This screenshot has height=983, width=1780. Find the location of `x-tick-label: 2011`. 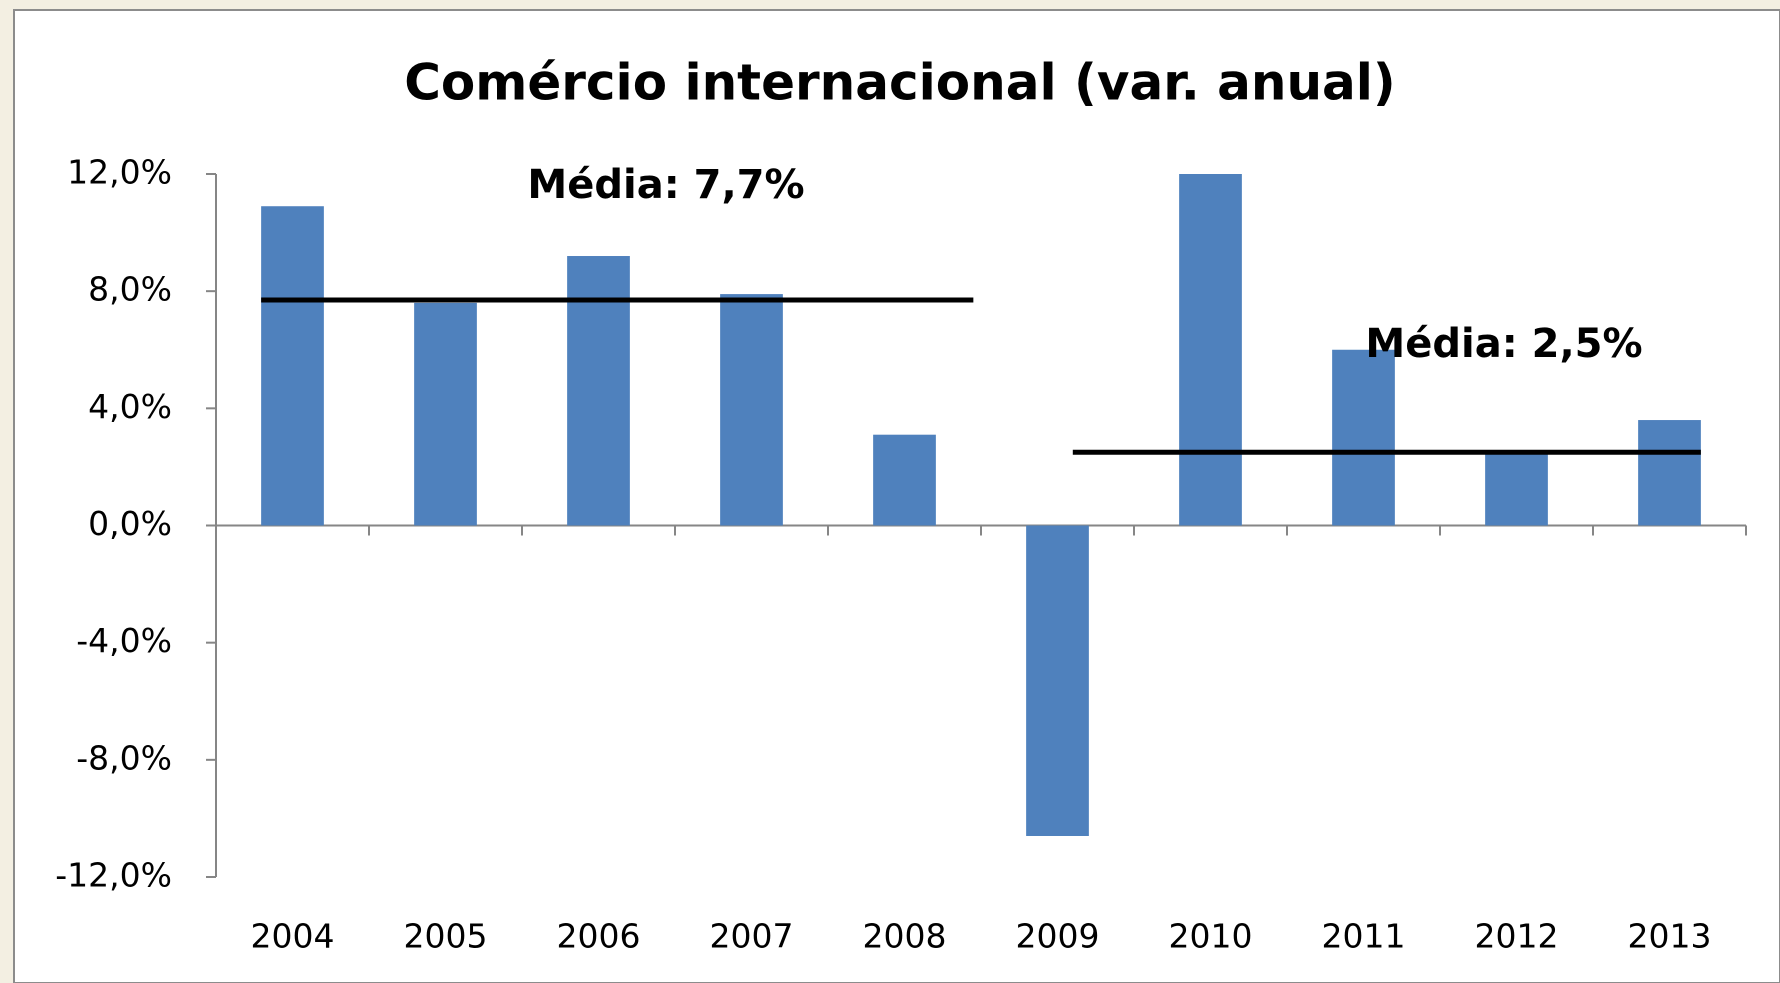

x-tick-label: 2011 is located at coordinates (1364, 936).